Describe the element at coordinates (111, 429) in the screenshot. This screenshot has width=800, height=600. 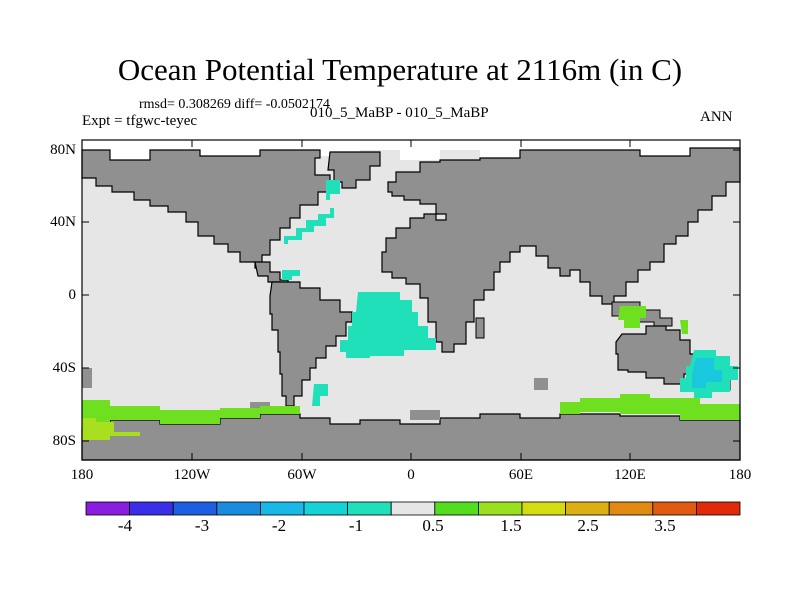
I see `anomaly-southern-ocean-yellowgreen` at that location.